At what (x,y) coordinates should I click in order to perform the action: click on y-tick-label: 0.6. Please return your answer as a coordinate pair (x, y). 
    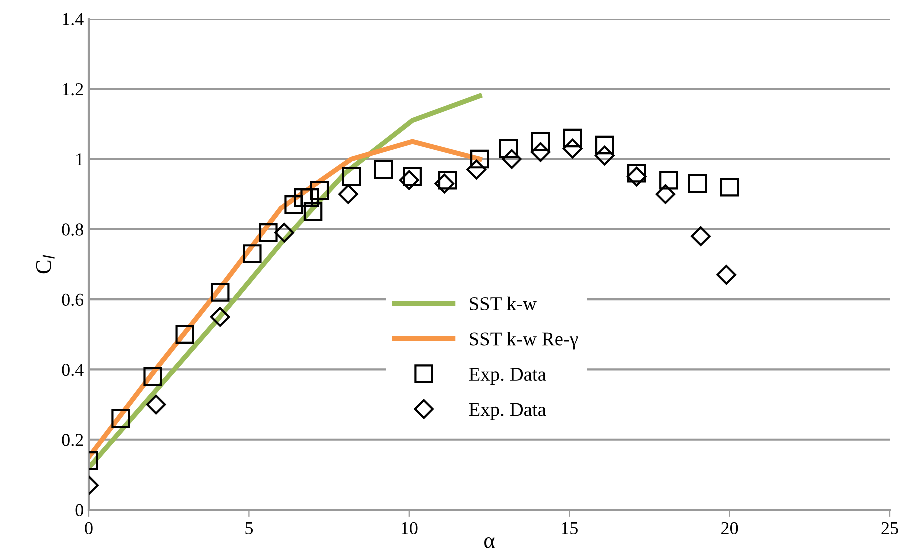
    Looking at the image, I should click on (73, 300).